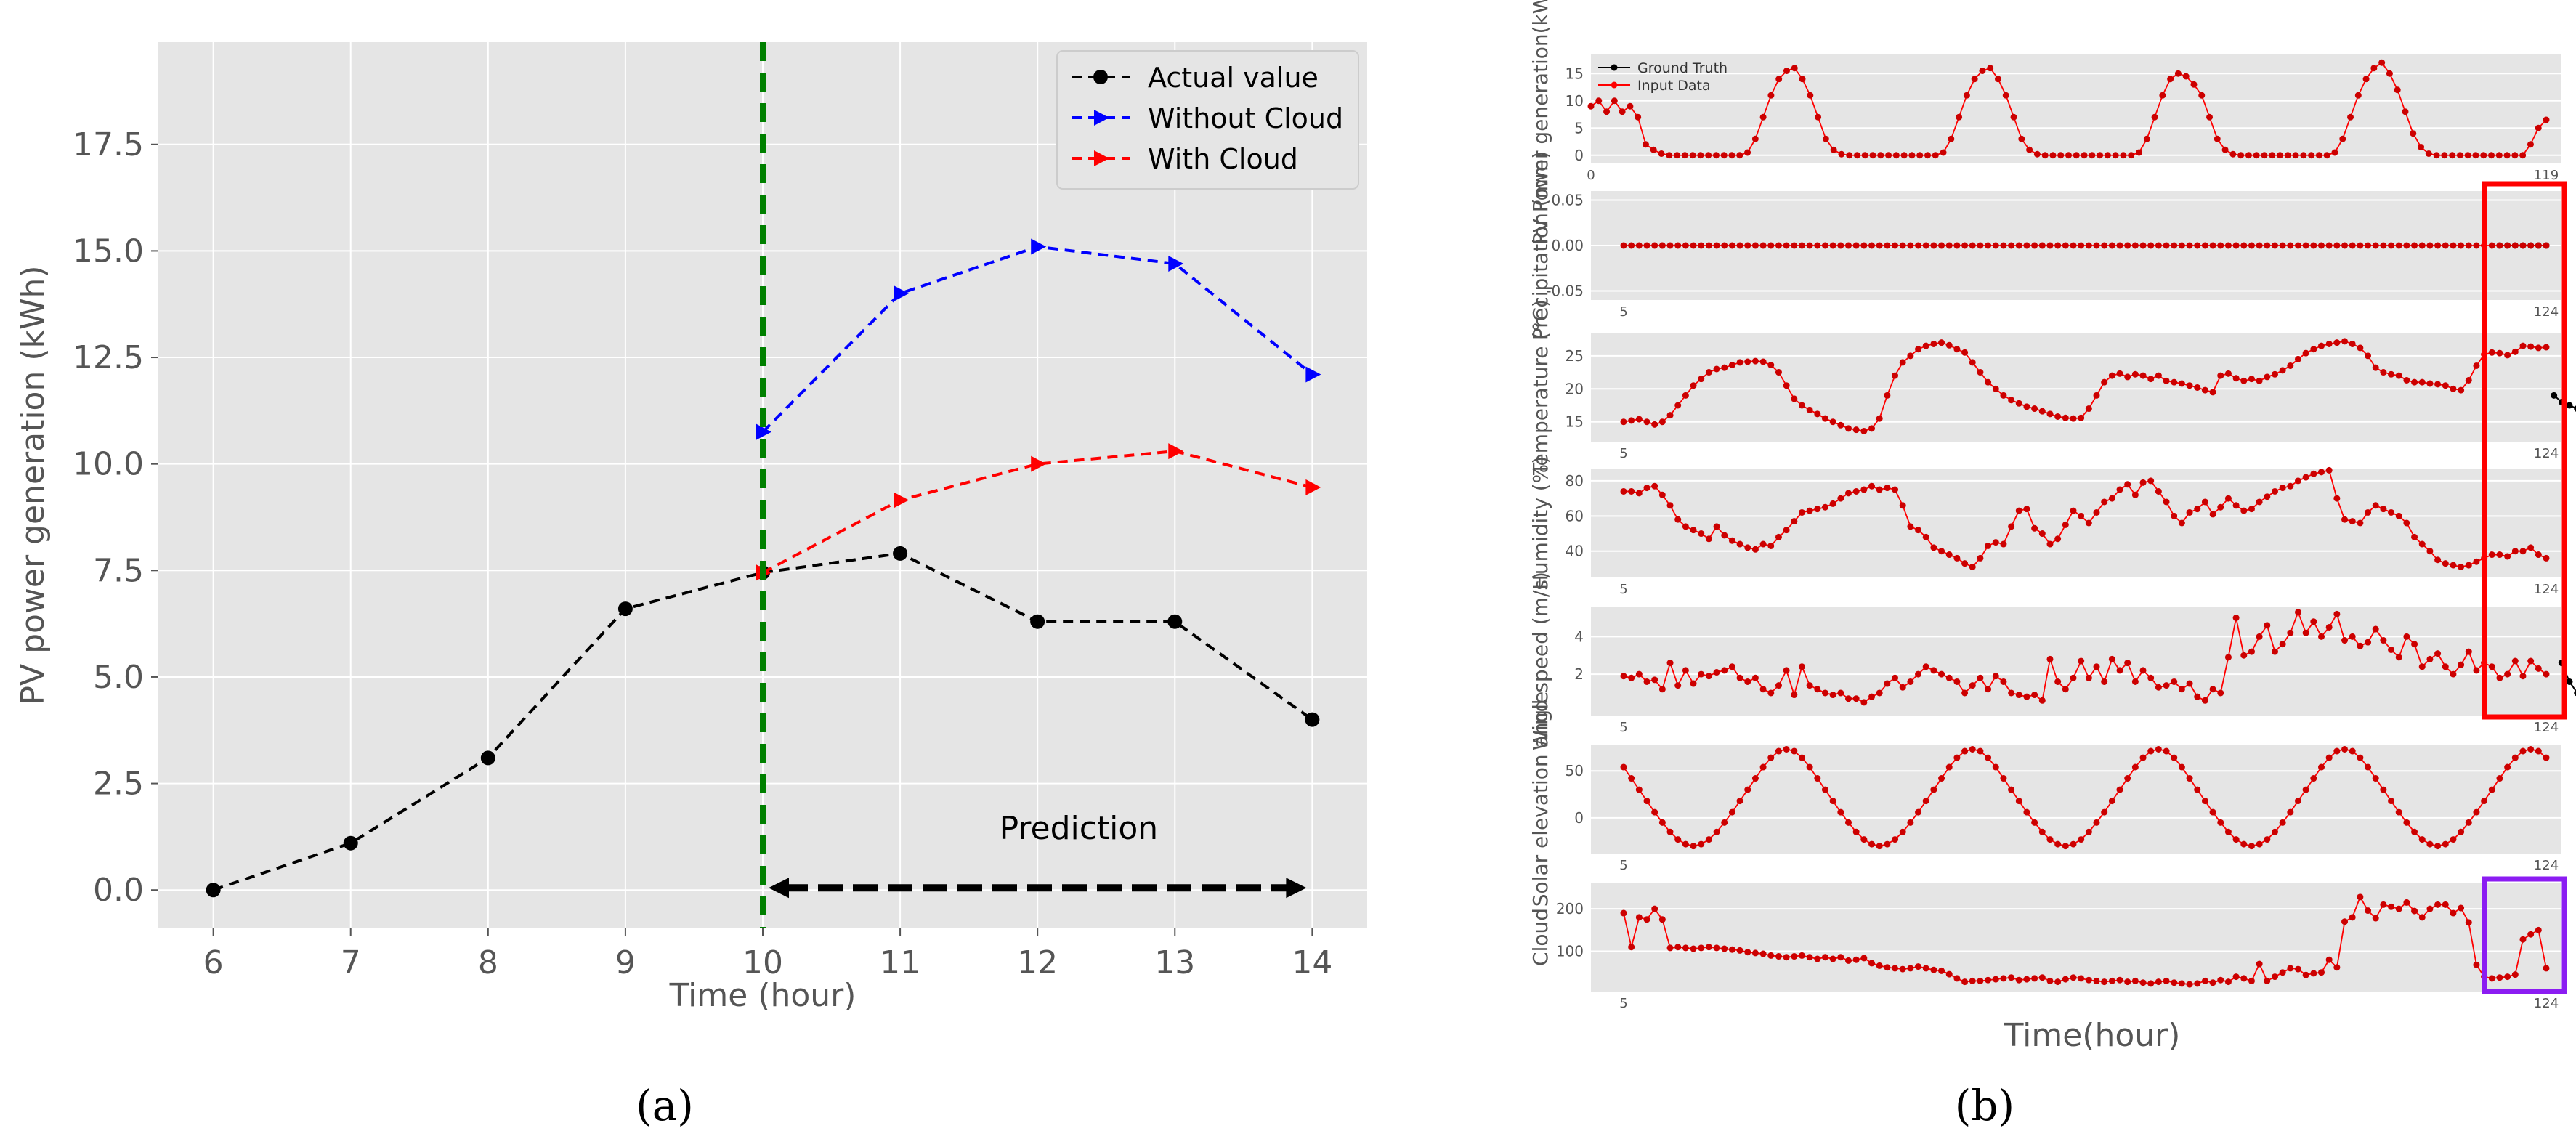 This screenshot has height=1147, width=2576. Describe the element at coordinates (2092, 1036) in the screenshot. I see `panel-b-x-axis-label: Time(hour)` at that location.